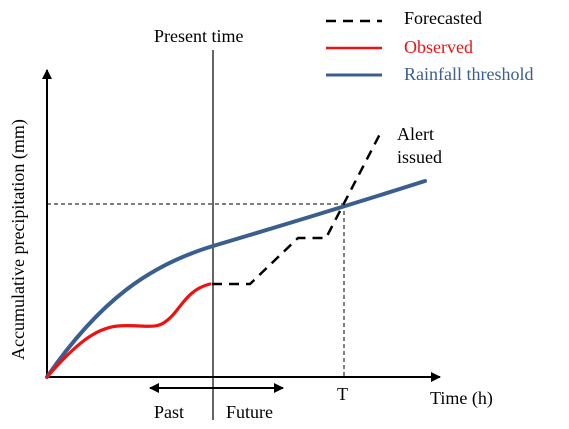  Describe the element at coordinates (128, 330) in the screenshot. I see `observed-curve` at that location.